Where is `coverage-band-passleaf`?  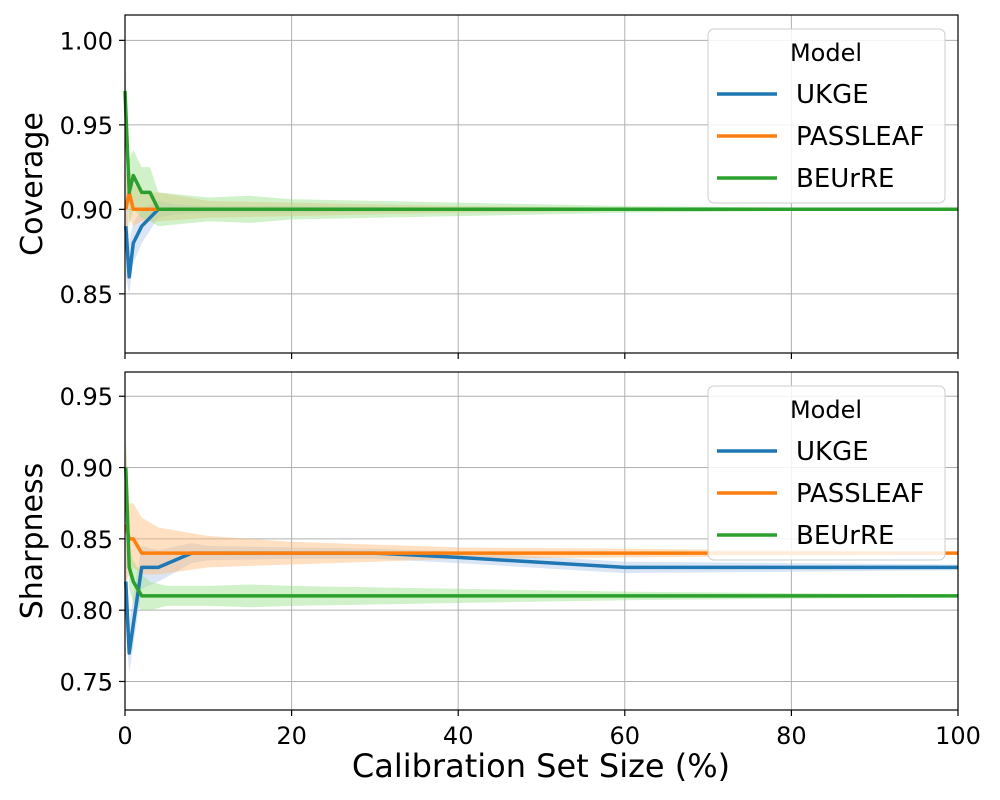
coverage-band-passleaf is located at coordinates (542, 205).